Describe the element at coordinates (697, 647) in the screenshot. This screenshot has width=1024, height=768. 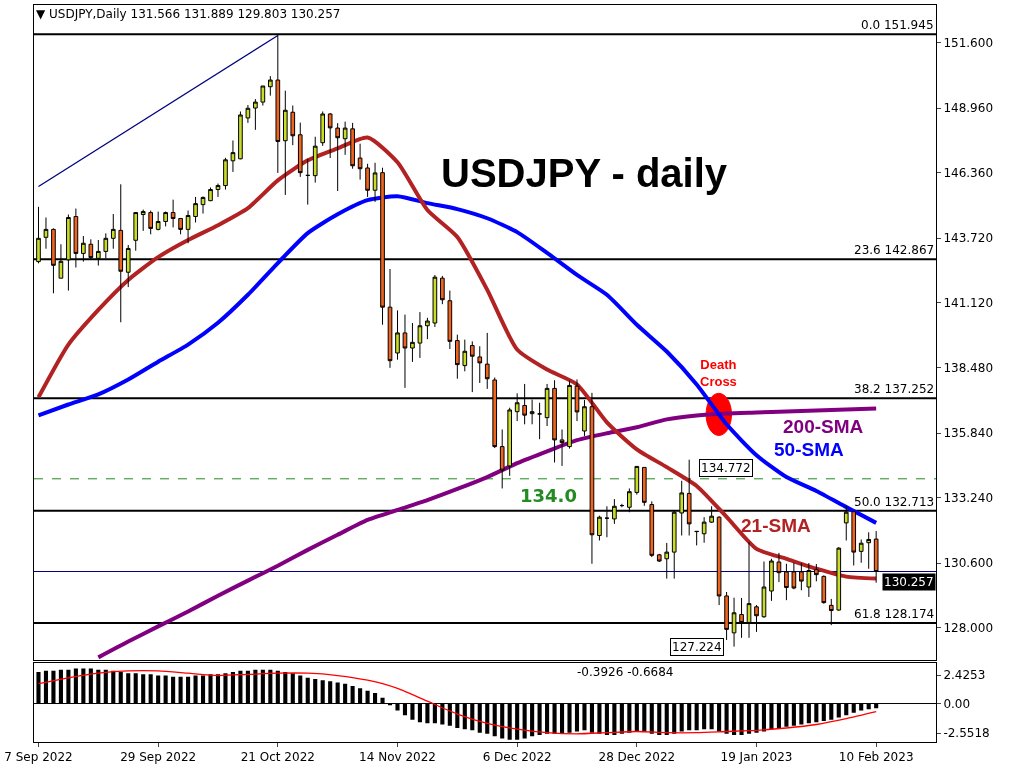
I see `annotation: 127.224` at that location.